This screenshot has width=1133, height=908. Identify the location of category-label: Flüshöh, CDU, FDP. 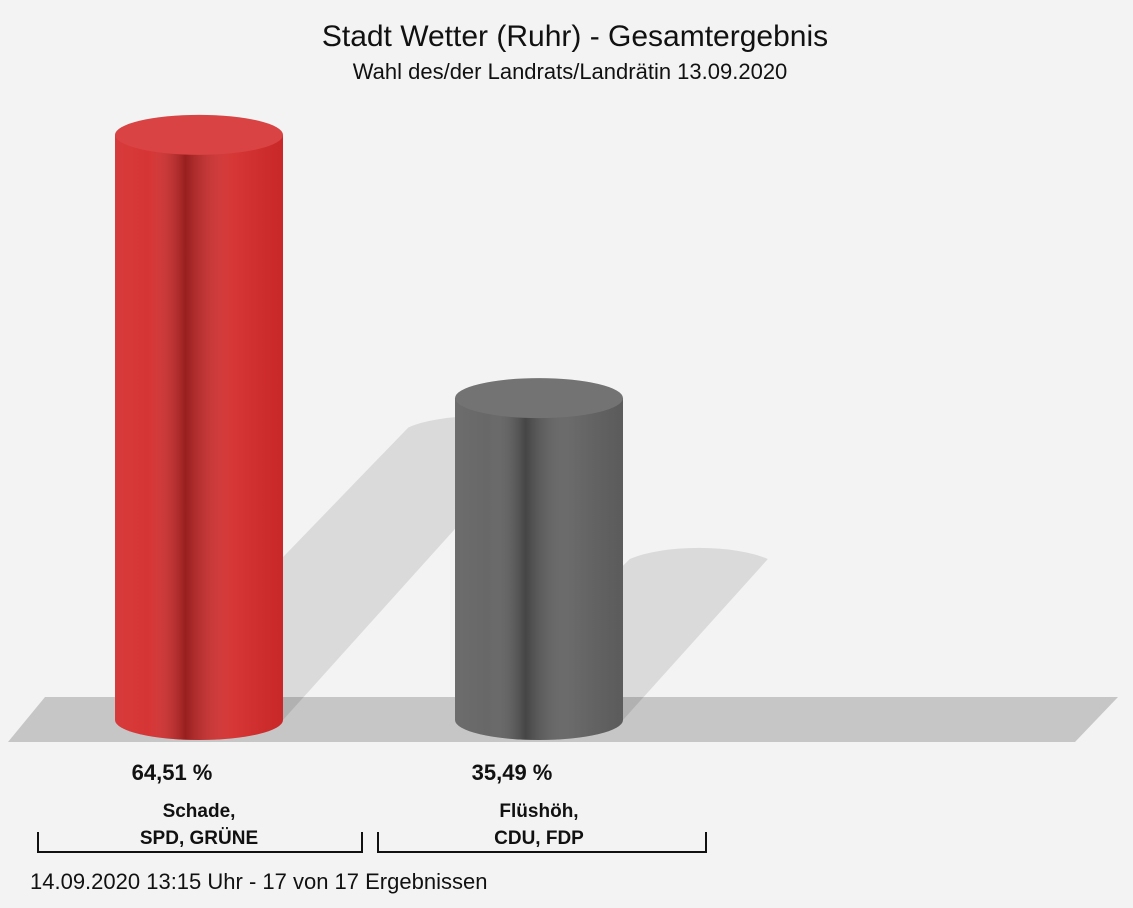
(539, 825).